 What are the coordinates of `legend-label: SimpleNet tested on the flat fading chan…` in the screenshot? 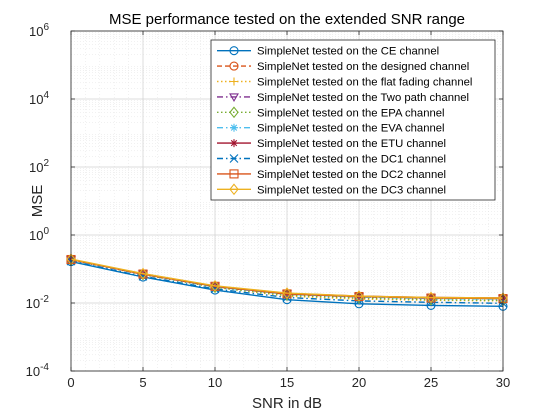 It's located at (364, 83).